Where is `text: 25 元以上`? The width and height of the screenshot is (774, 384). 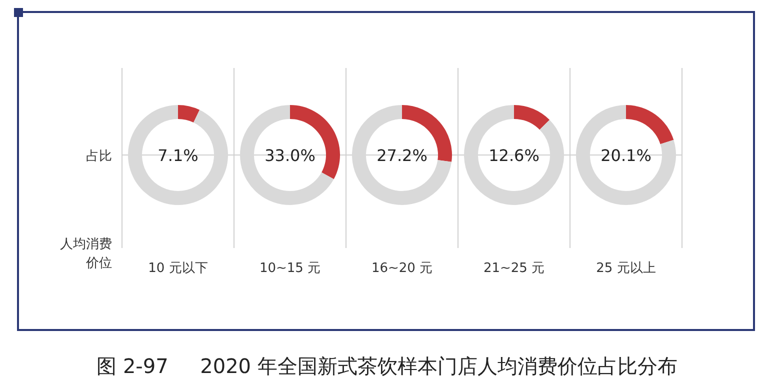 text: 25 元以上 is located at coordinates (626, 268).